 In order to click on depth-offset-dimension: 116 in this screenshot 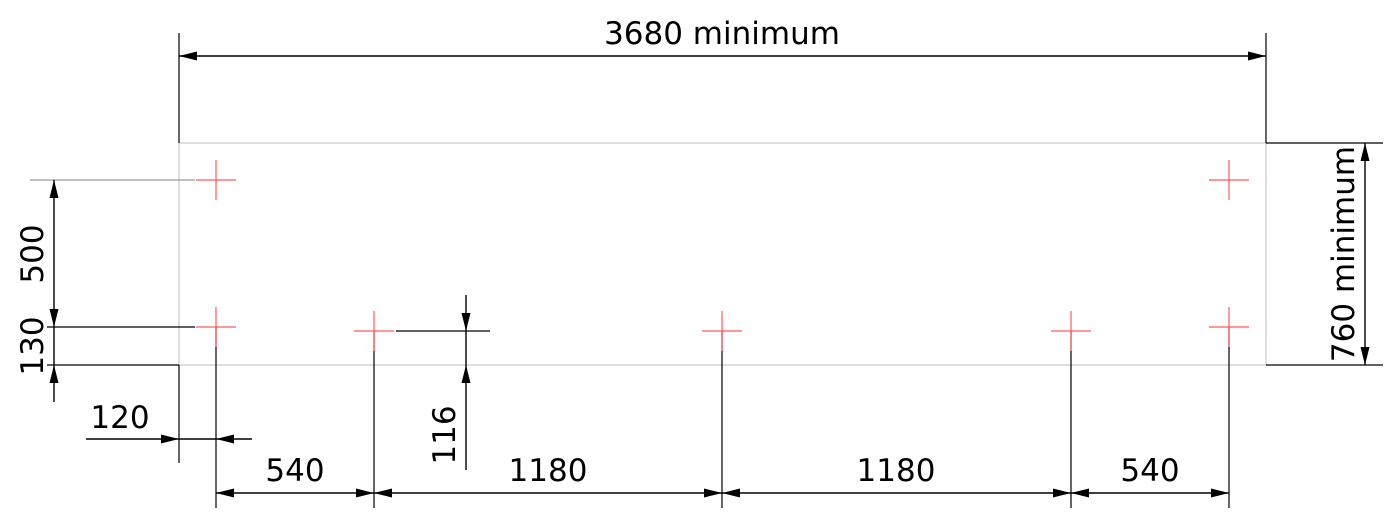, I will do `click(443, 382)`.